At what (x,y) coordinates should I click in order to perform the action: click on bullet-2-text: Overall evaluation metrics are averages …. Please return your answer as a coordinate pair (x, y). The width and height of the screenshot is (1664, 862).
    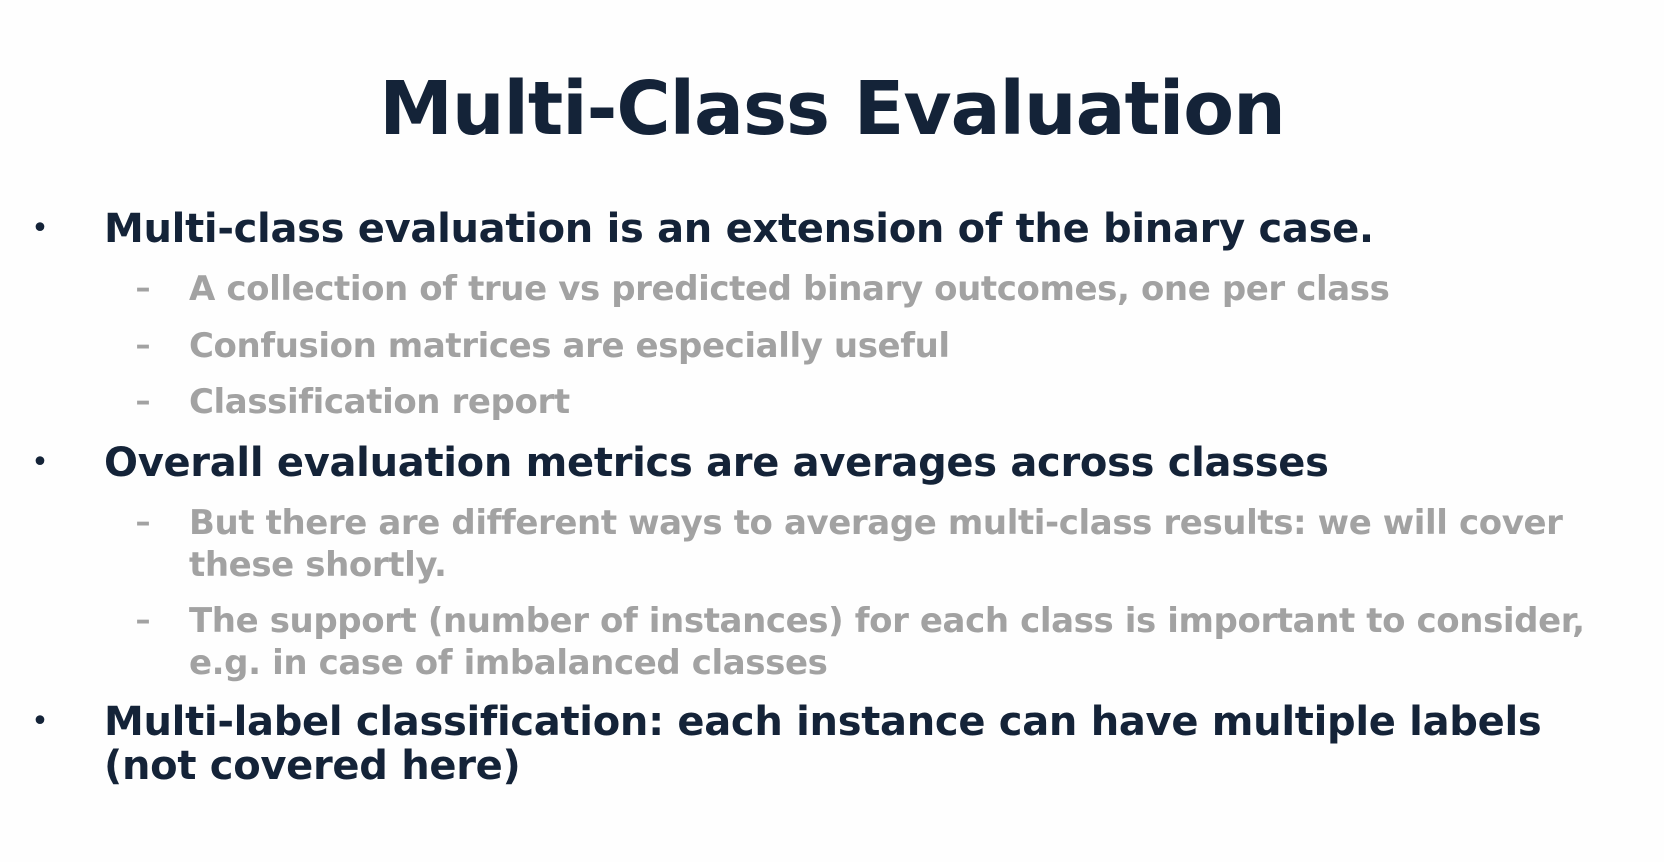
    Looking at the image, I should click on (716, 463).